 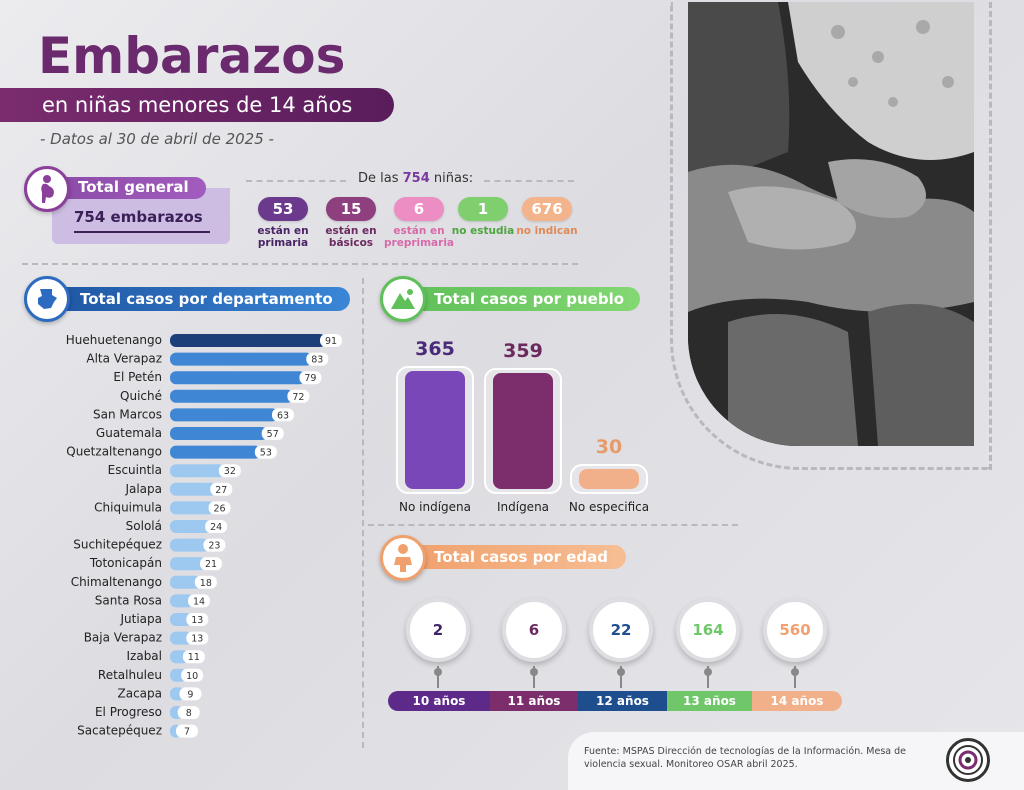 I want to click on age-label-segment: 13 años, so click(x=709, y=701).